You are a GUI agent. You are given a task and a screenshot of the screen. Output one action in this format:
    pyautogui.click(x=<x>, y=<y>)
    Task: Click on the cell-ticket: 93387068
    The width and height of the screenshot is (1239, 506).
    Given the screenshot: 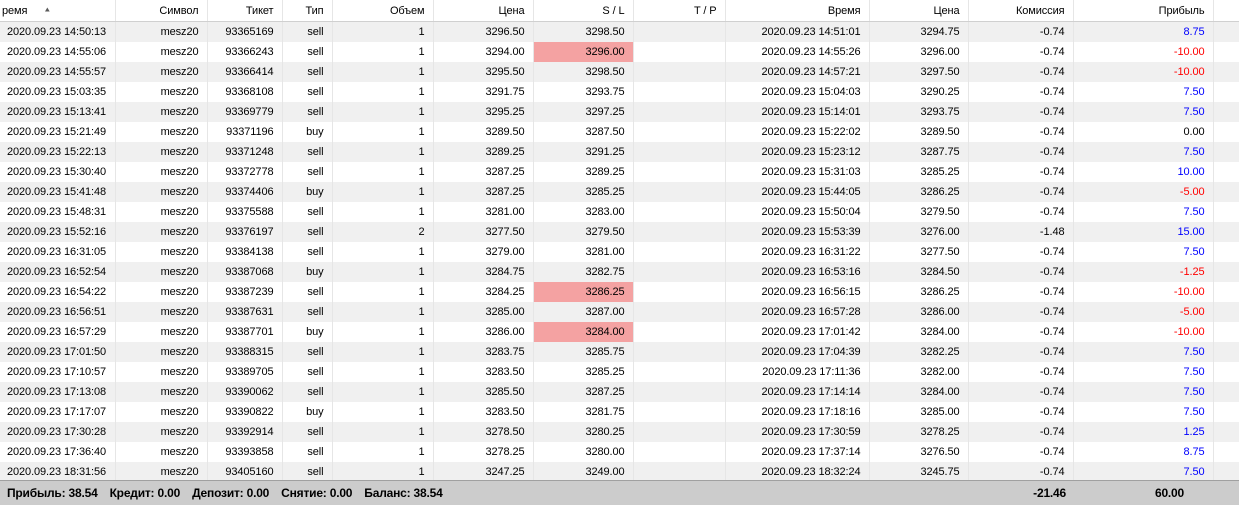 What is the action you would take?
    pyautogui.click(x=245, y=272)
    